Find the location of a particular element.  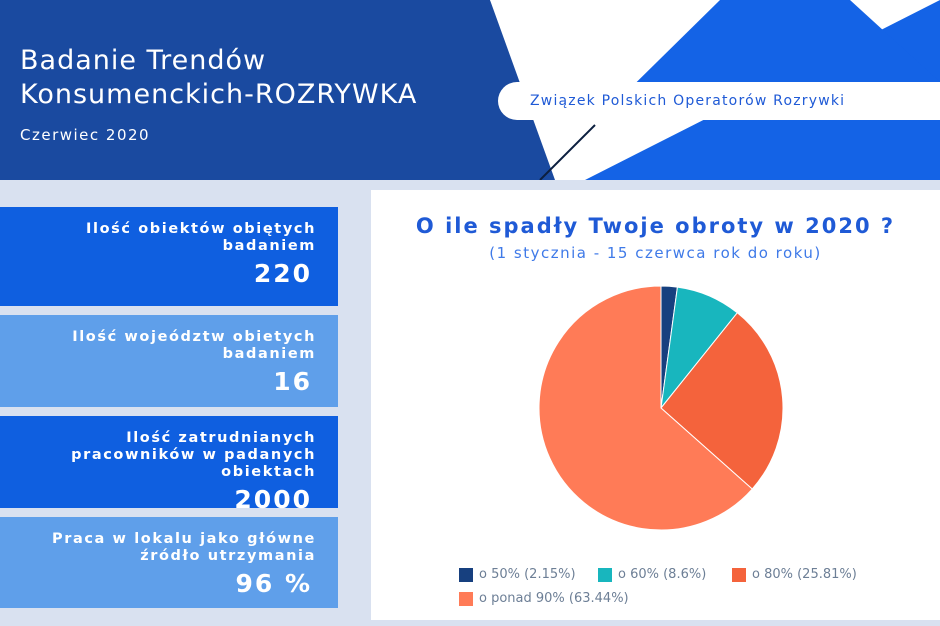

page-title-line2: Konsumenckich-ROZRYWKA is located at coordinates (219, 94).